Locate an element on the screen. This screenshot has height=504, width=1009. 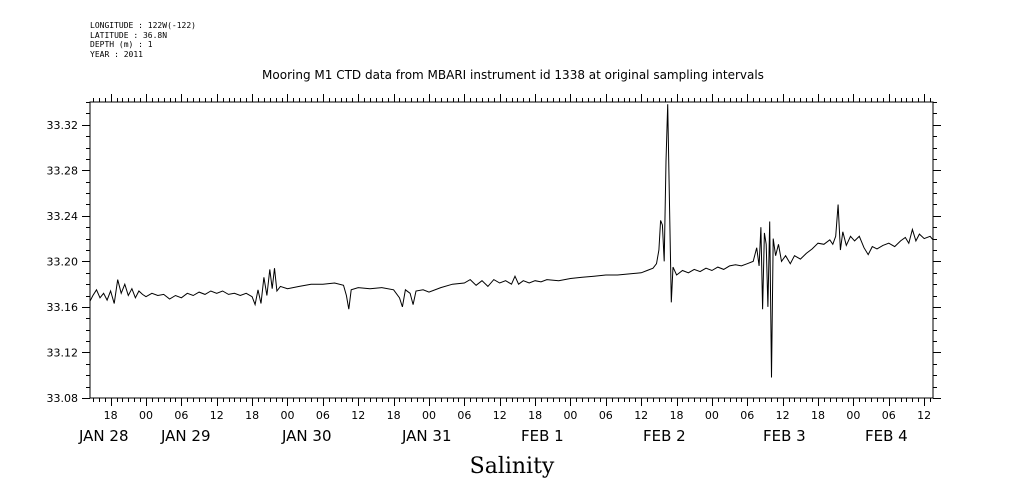
y-tick-label: 33.20 is located at coordinates (63, 261).